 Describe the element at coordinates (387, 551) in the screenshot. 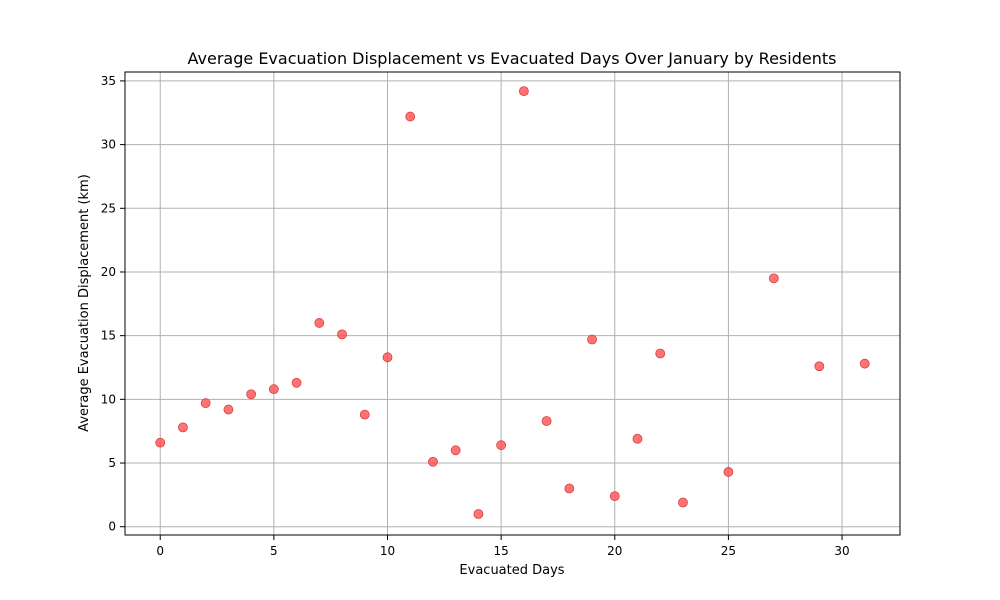

I see `x-tick-label: 10` at that location.